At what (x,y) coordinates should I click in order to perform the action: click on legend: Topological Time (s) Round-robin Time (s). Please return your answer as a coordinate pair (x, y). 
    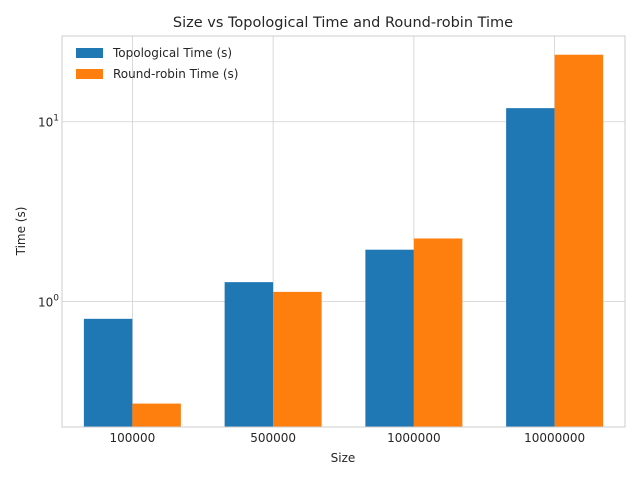
    Looking at the image, I should click on (157, 63).